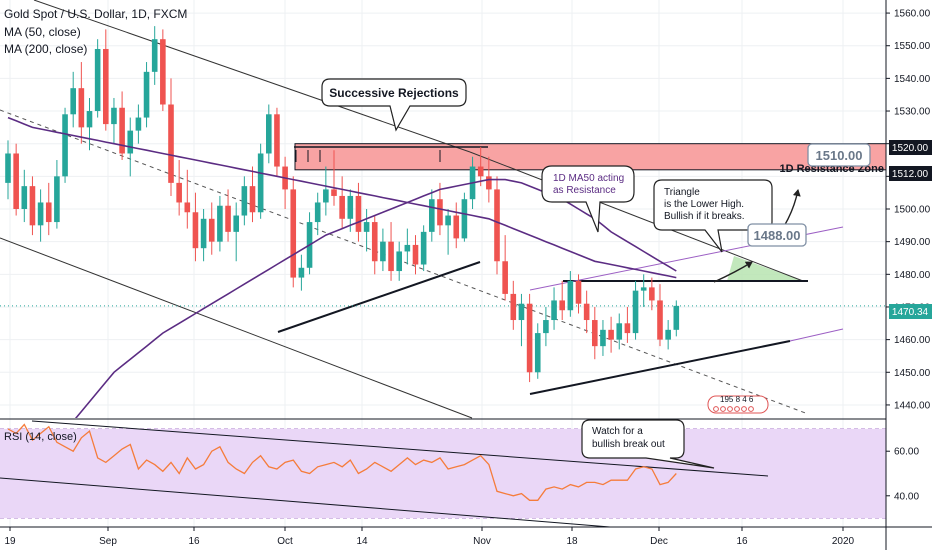 The height and width of the screenshot is (550, 932). What do you see at coordinates (777, 235) in the screenshot?
I see `target-box-1488: 1488.00` at bounding box center [777, 235].